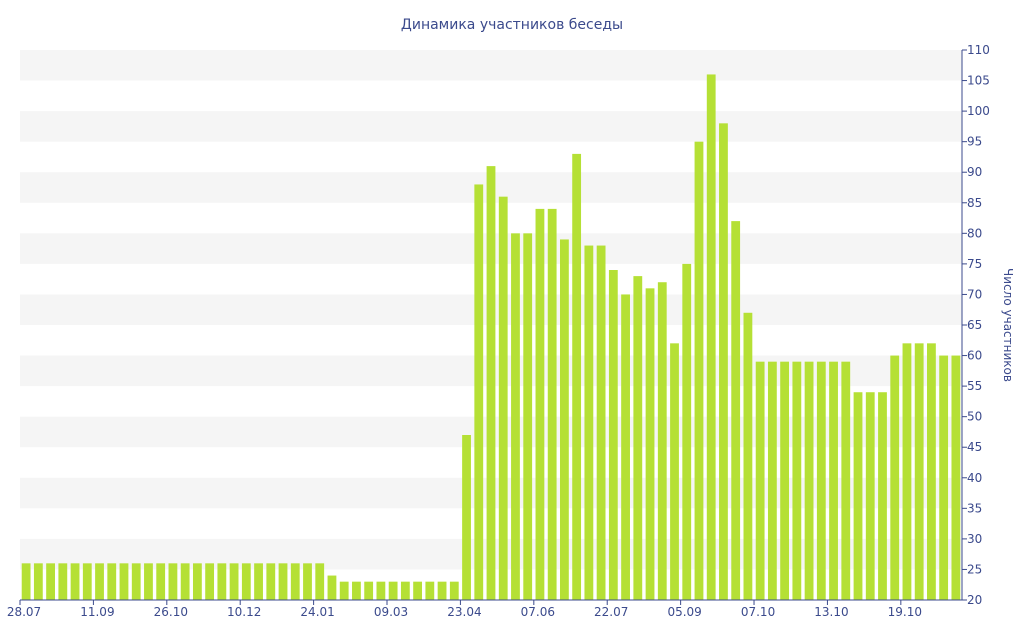 Image resolution: width=1024 pixels, height=644 pixels. What do you see at coordinates (974, 417) in the screenshot?
I see `y-tick-label: 50` at bounding box center [974, 417].